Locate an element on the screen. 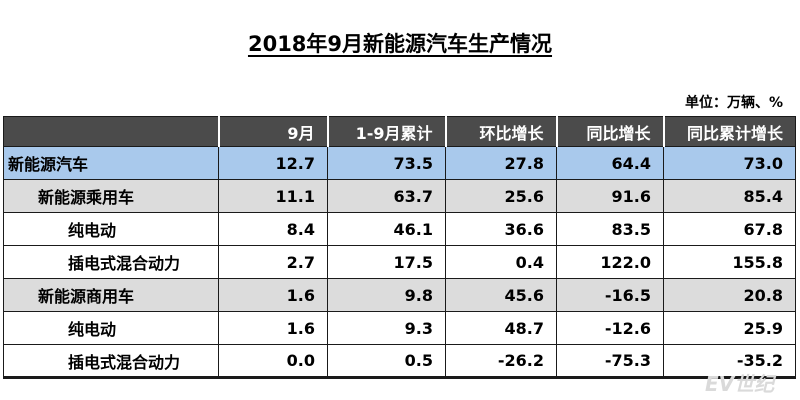 This screenshot has height=400, width=800. table-row: 纯电动 8.4 46.1 36.6 83.5 67.8 is located at coordinates (399, 229).